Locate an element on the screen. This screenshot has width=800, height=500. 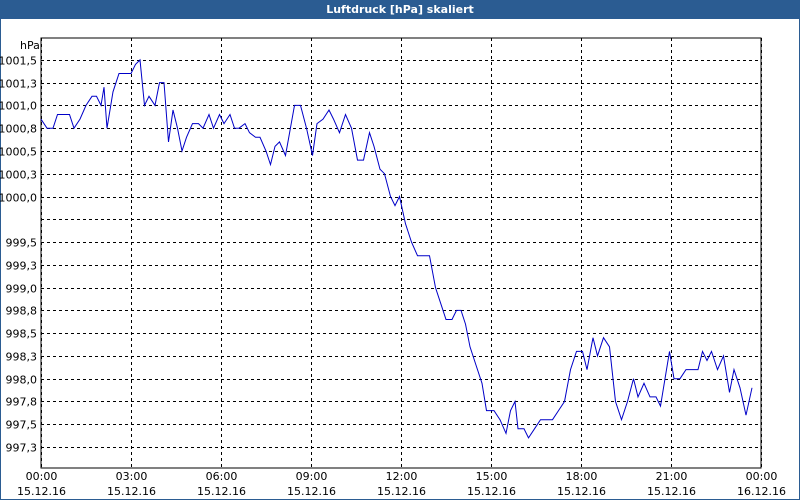
x-tick-label: 15:00 is located at coordinates (492, 476).